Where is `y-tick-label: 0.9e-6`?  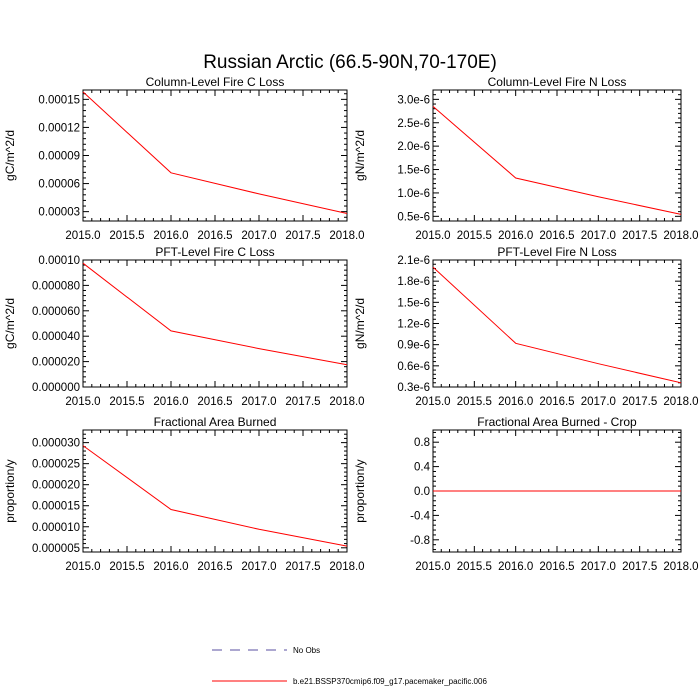 y-tick-label: 0.9e-6 is located at coordinates (413, 346).